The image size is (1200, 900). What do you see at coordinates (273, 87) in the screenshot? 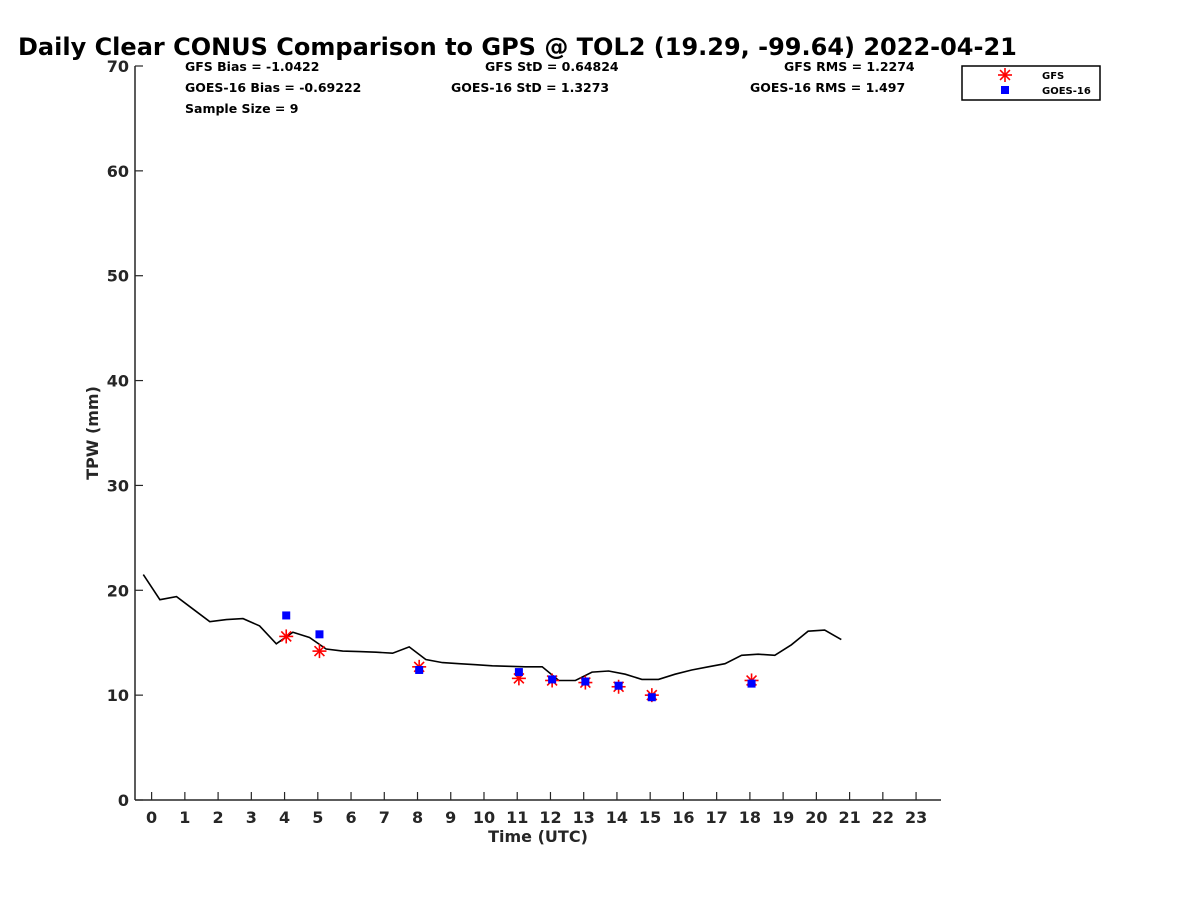
I see `stat-goes-bias: GOES-16 Bias = -0.69222` at bounding box center [273, 87].